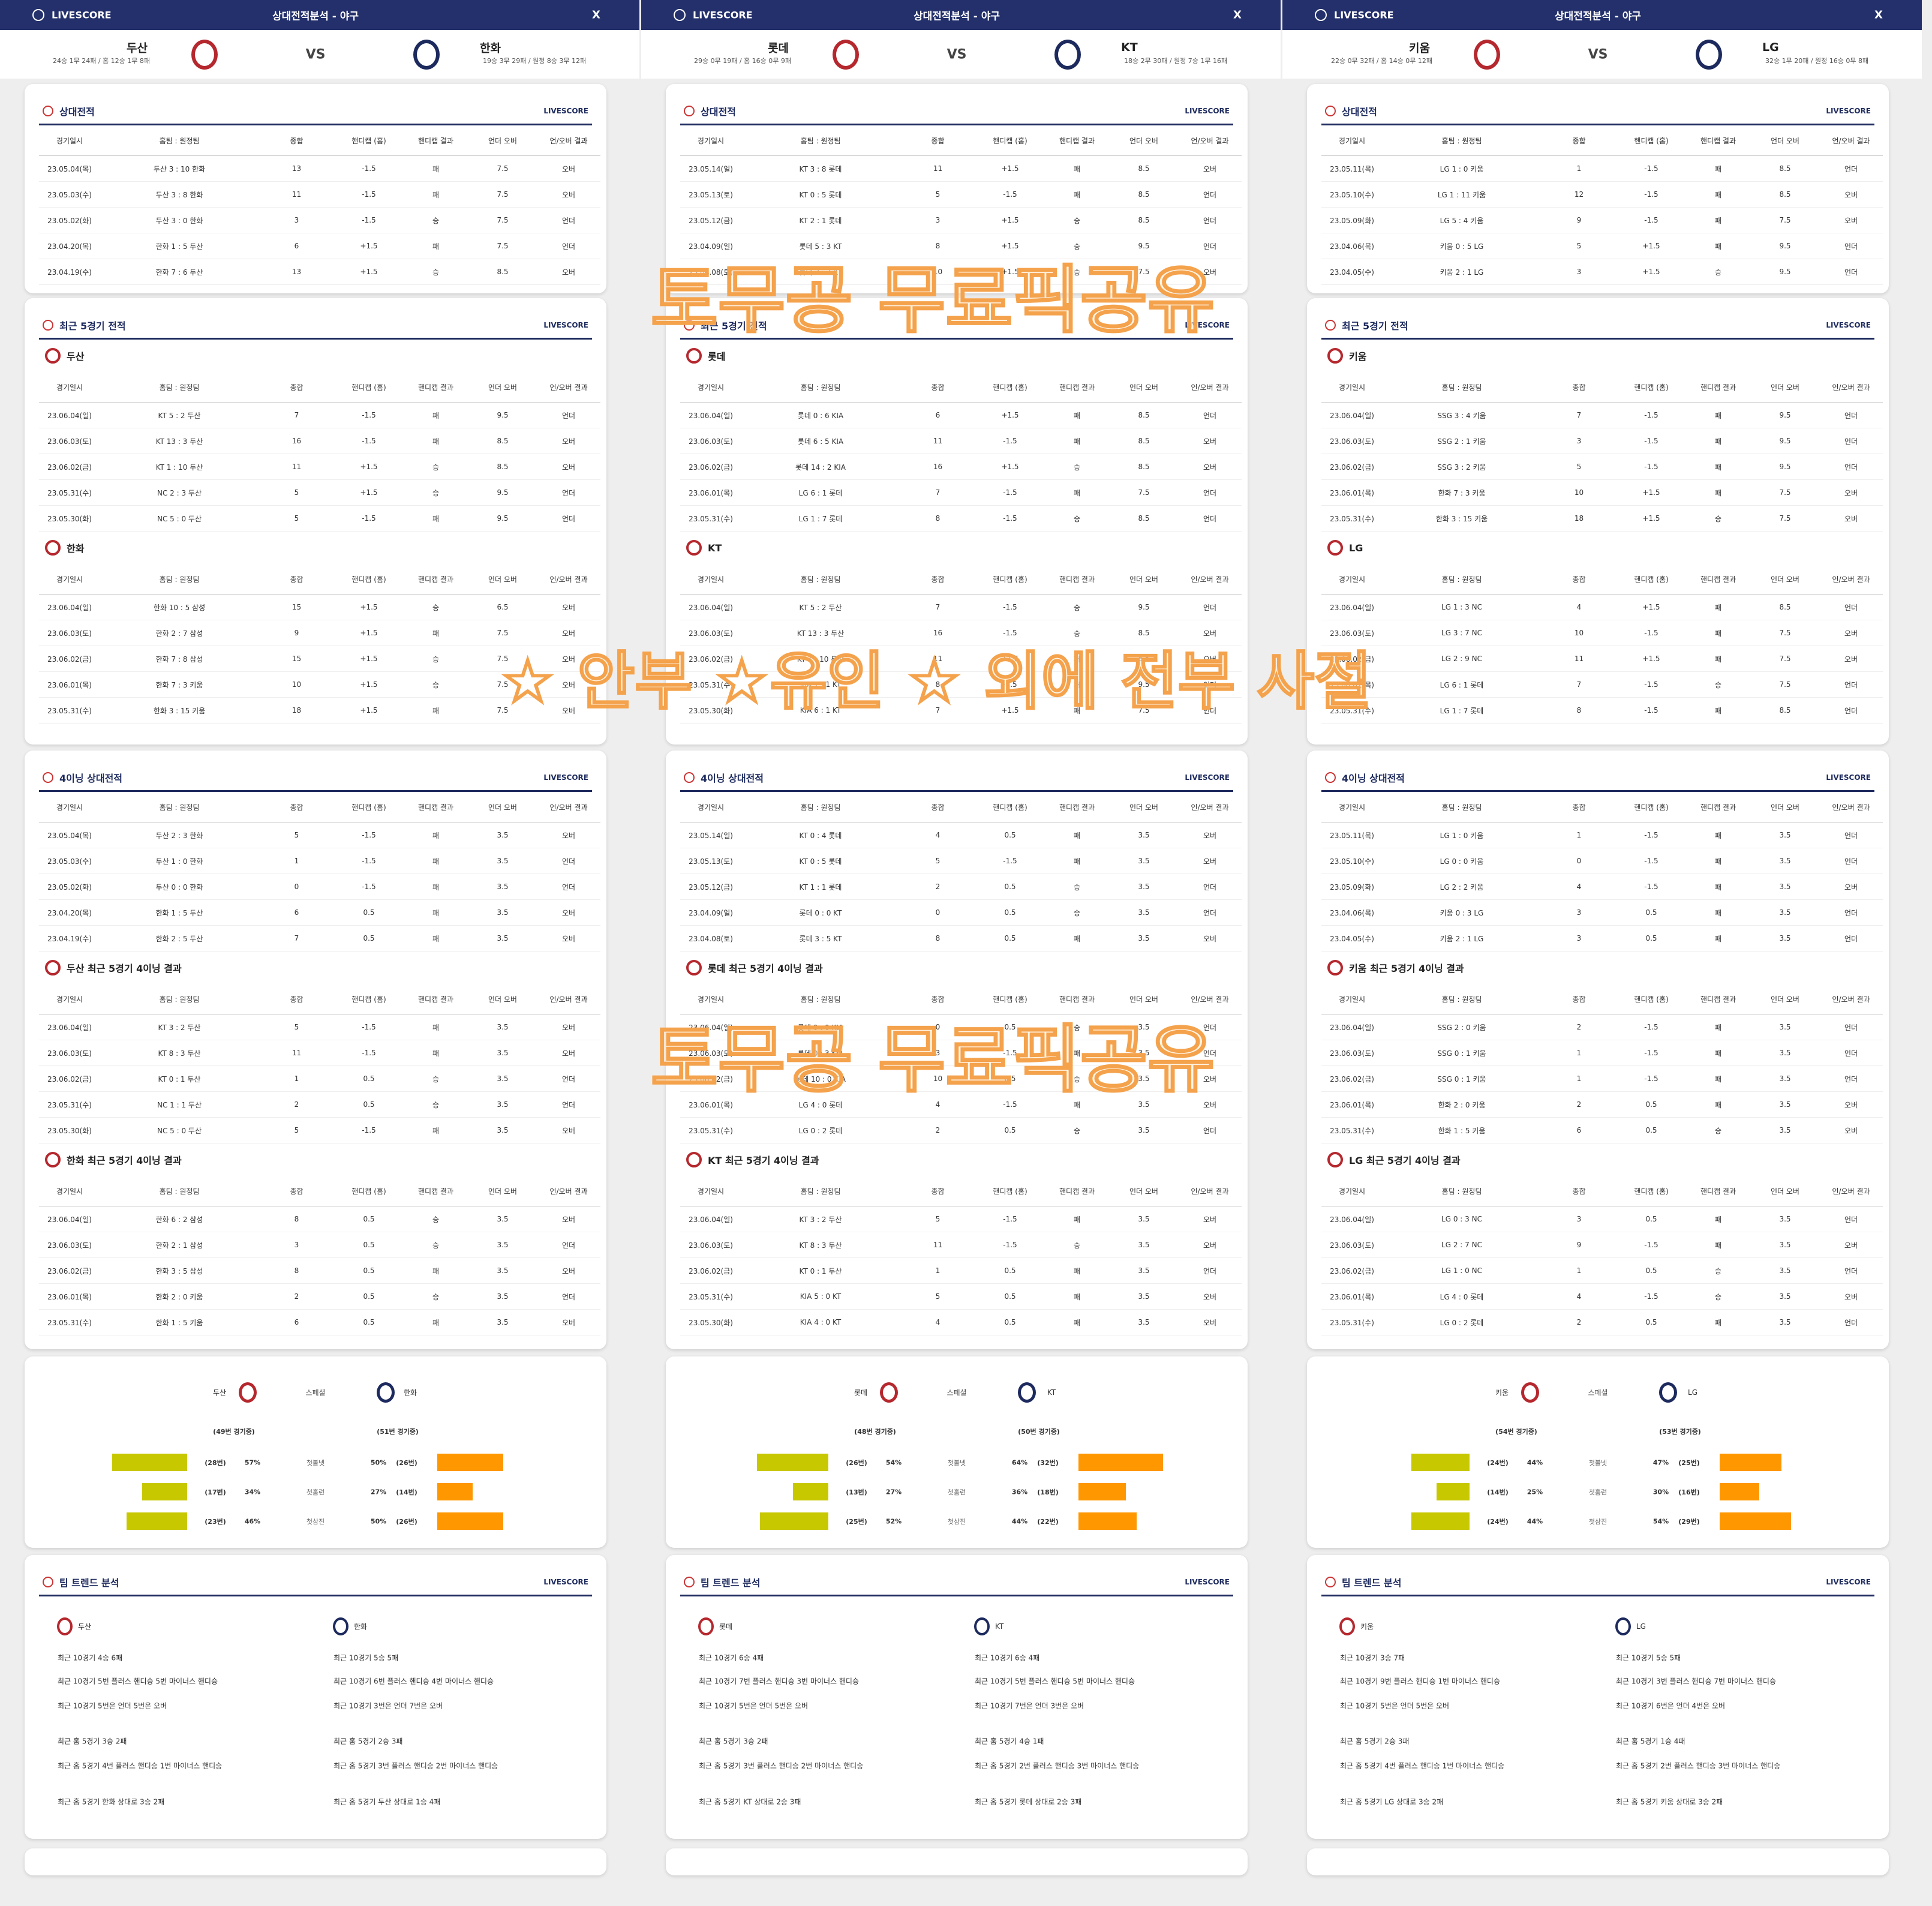 The width and height of the screenshot is (1932, 1906). I want to click on table-row: 23.05.09(화) LG 5 : 4 키움 9 -1.5 패 7.5 오버, so click(1602, 220).